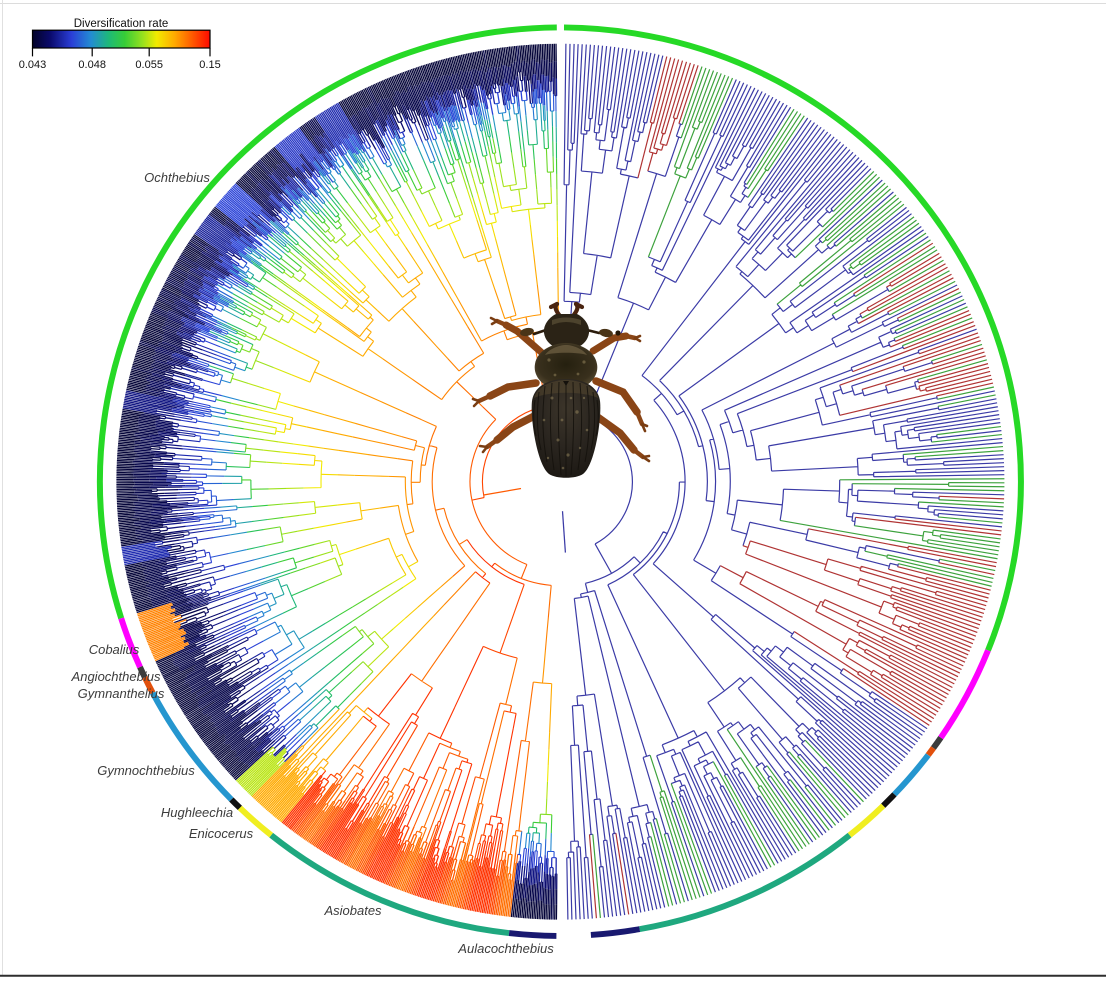  What do you see at coordinates (114, 649) in the screenshot?
I see `svg-text: Cobalius` at bounding box center [114, 649].